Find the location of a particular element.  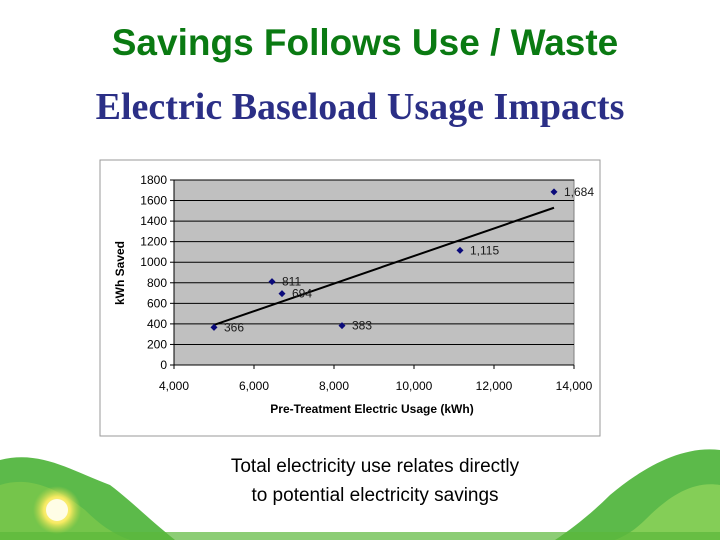

y-axis-ticks: 0 200 400 600 800 1000 1200 1400 1600 1800 is located at coordinates (157, 272).